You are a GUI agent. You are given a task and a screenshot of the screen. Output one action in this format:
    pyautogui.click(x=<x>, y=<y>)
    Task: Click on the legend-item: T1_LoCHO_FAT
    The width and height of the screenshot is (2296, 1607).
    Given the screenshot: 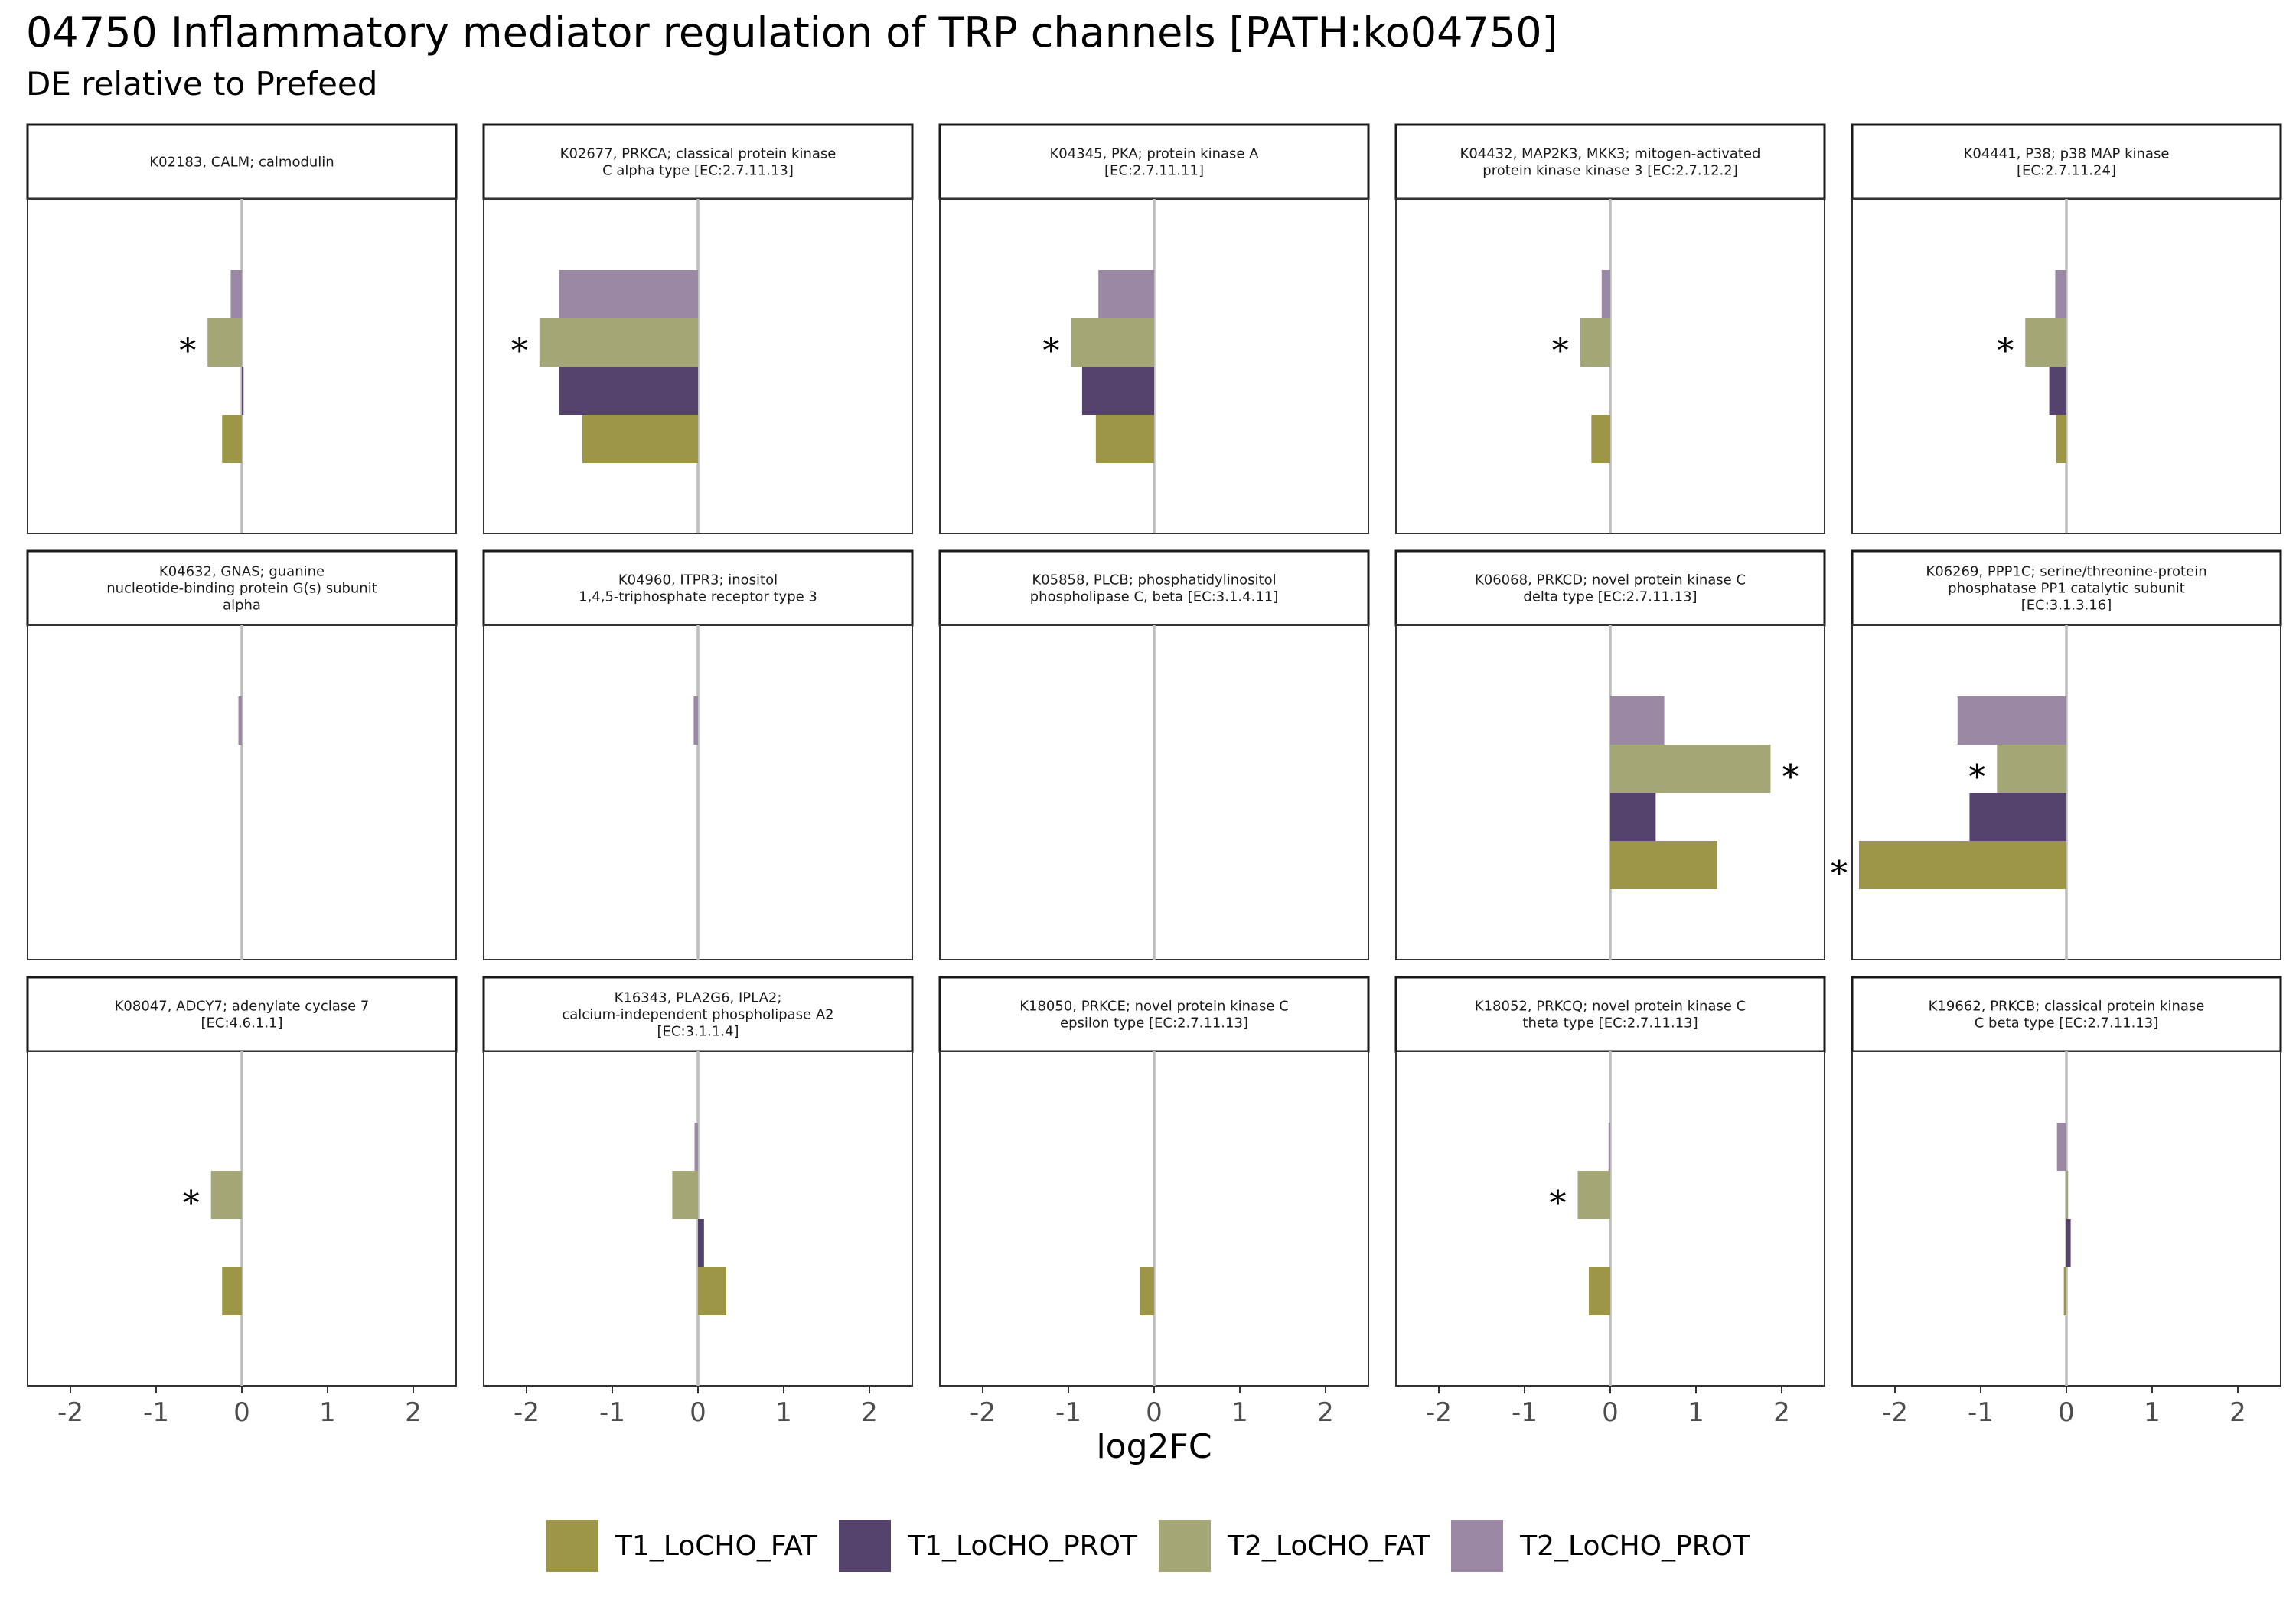 What is the action you would take?
    pyautogui.click(x=681, y=1546)
    